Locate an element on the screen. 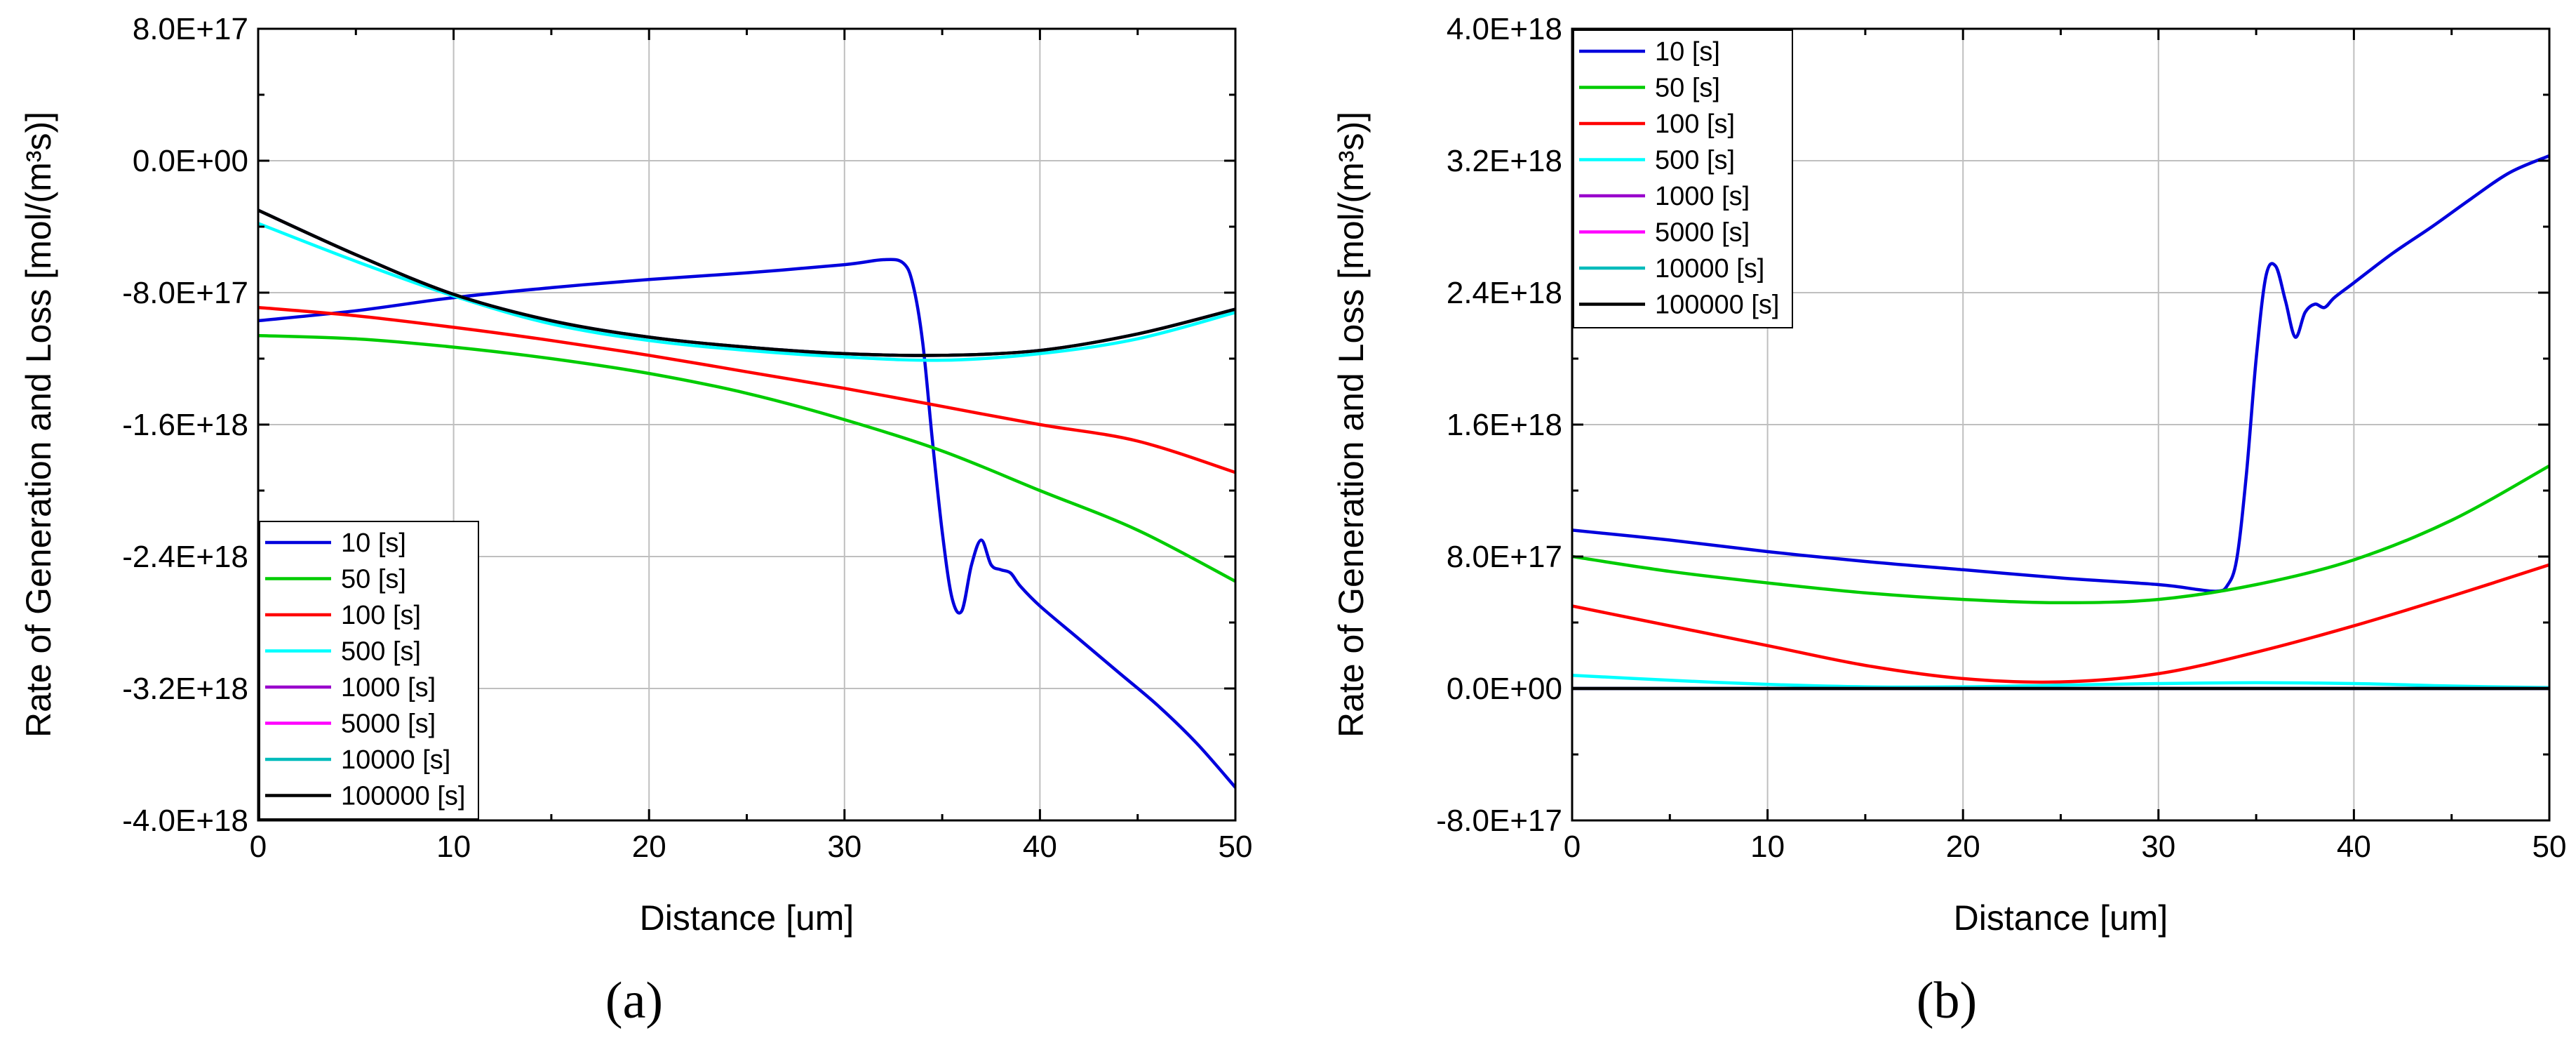 The height and width of the screenshot is (1045, 2576). y-tick-label: -4.0E+18 is located at coordinates (185, 821).